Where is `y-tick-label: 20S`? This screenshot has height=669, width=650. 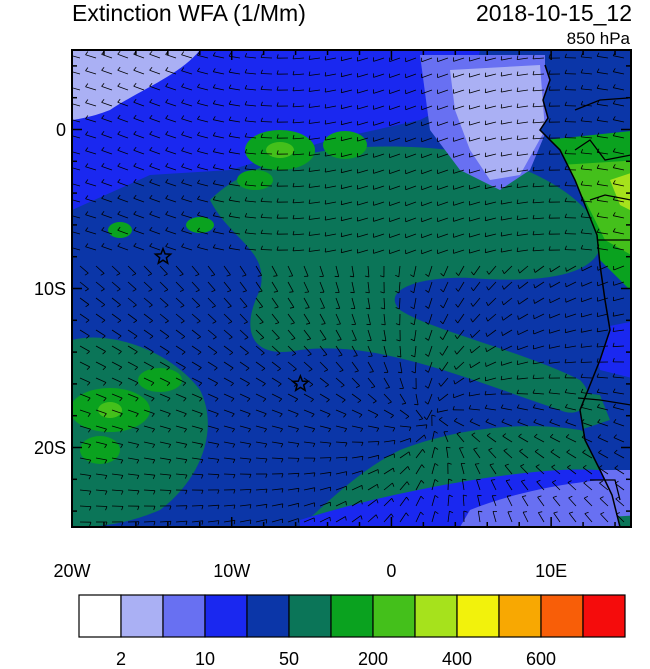 y-tick-label: 20S is located at coordinates (38, 448).